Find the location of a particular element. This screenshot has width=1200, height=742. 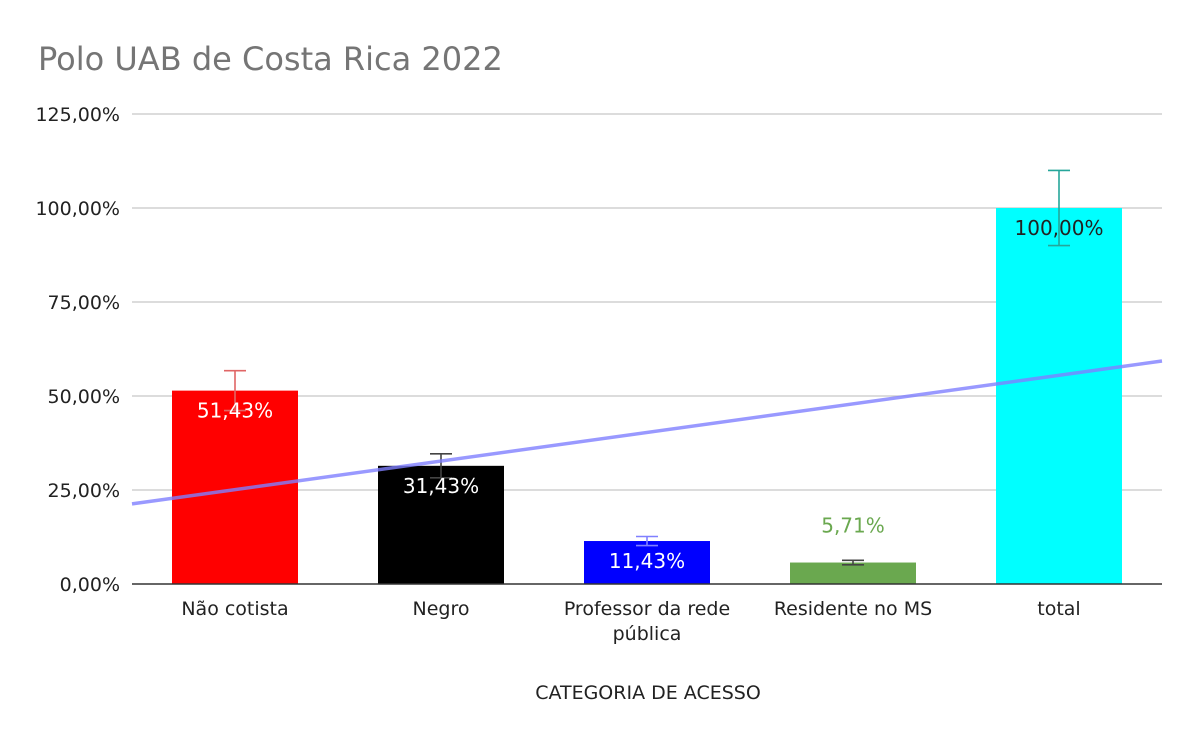

category-label: pública is located at coordinates (647, 634).